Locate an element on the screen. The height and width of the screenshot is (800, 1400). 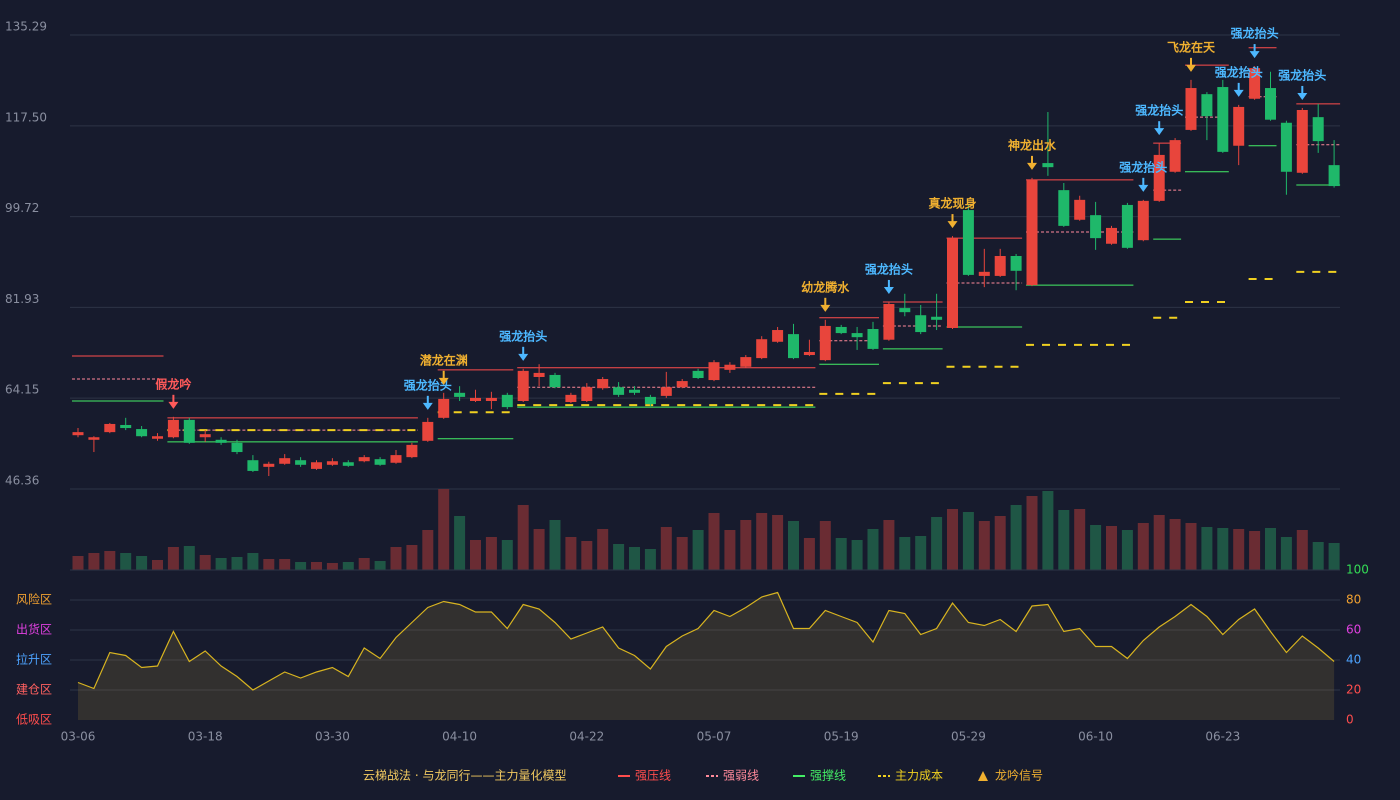
x-tick-label: 04-10 is located at coordinates (459, 737).